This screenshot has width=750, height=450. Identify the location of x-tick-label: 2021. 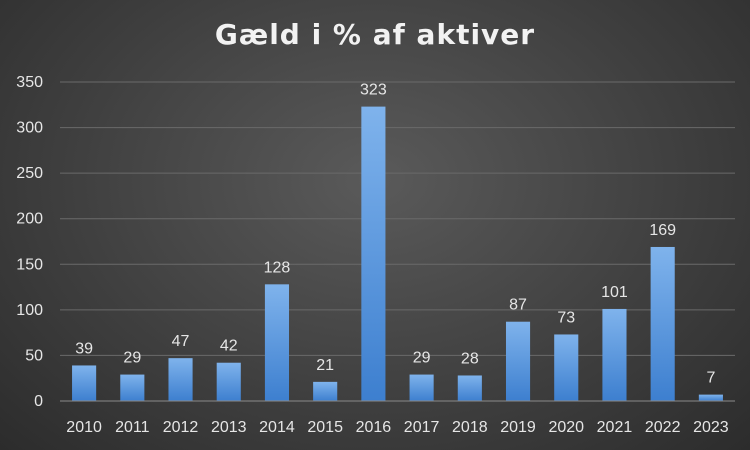
(615, 427).